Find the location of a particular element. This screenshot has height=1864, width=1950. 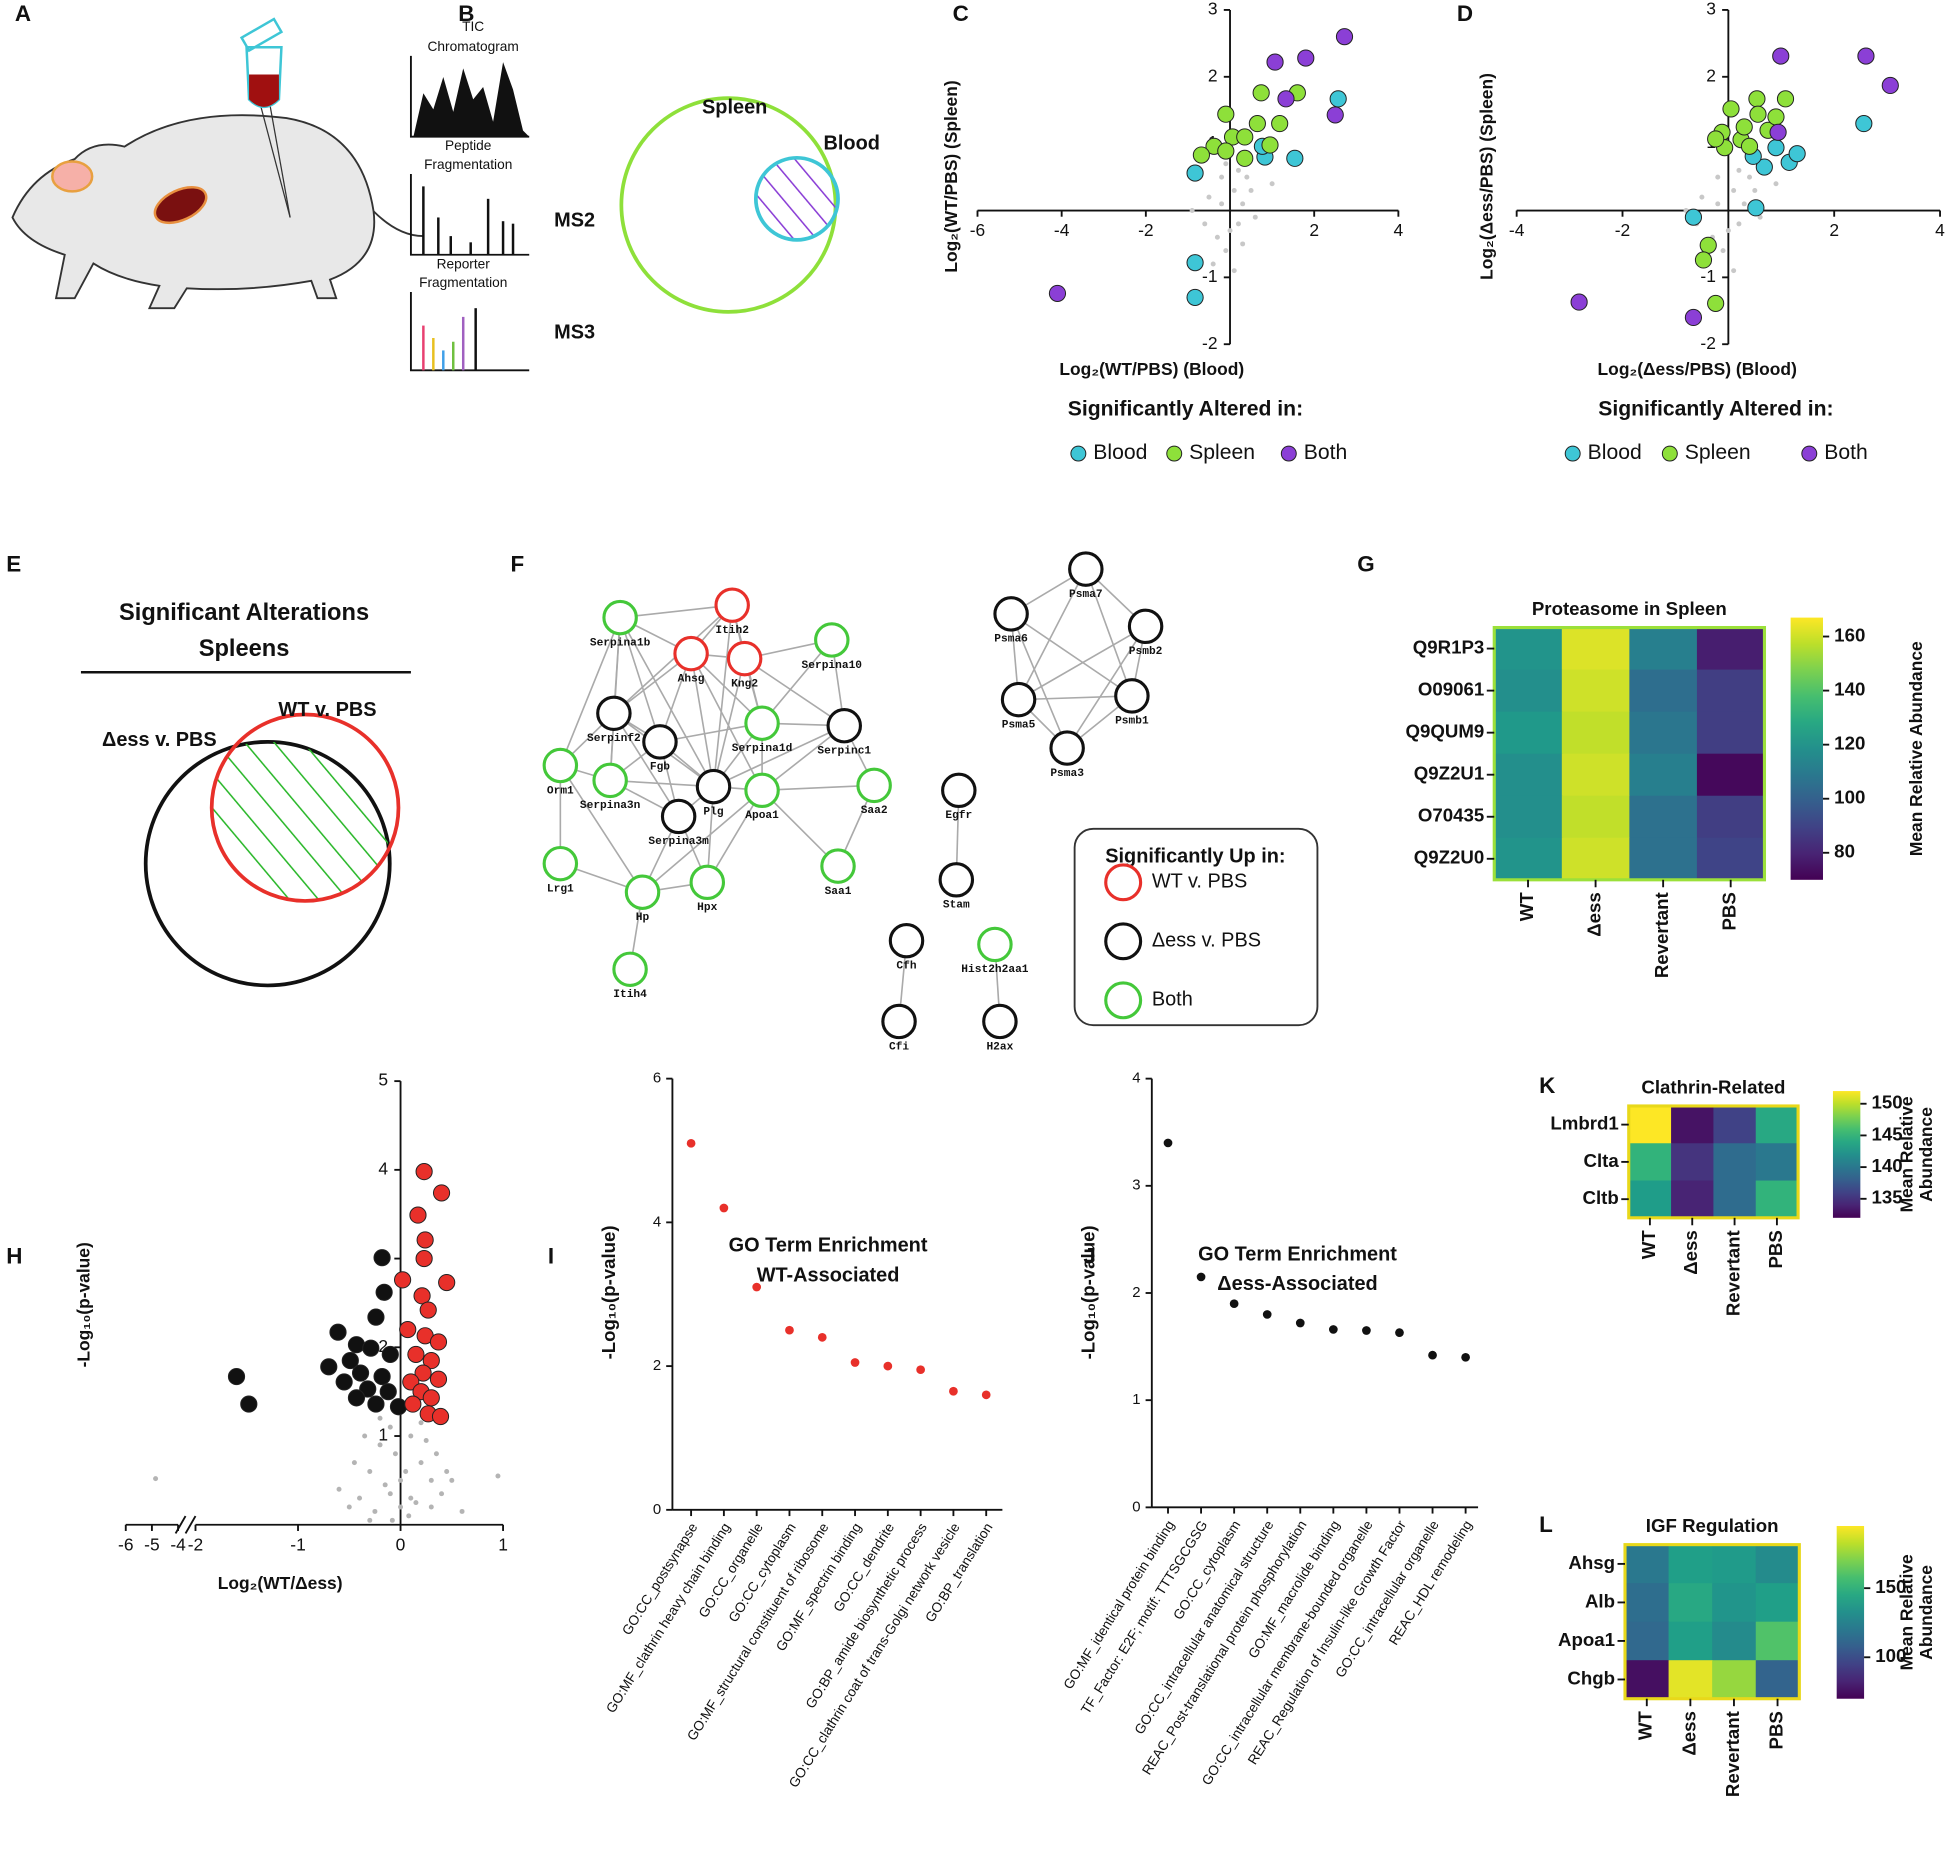

x-tick-label: 4 is located at coordinates (1399, 230).